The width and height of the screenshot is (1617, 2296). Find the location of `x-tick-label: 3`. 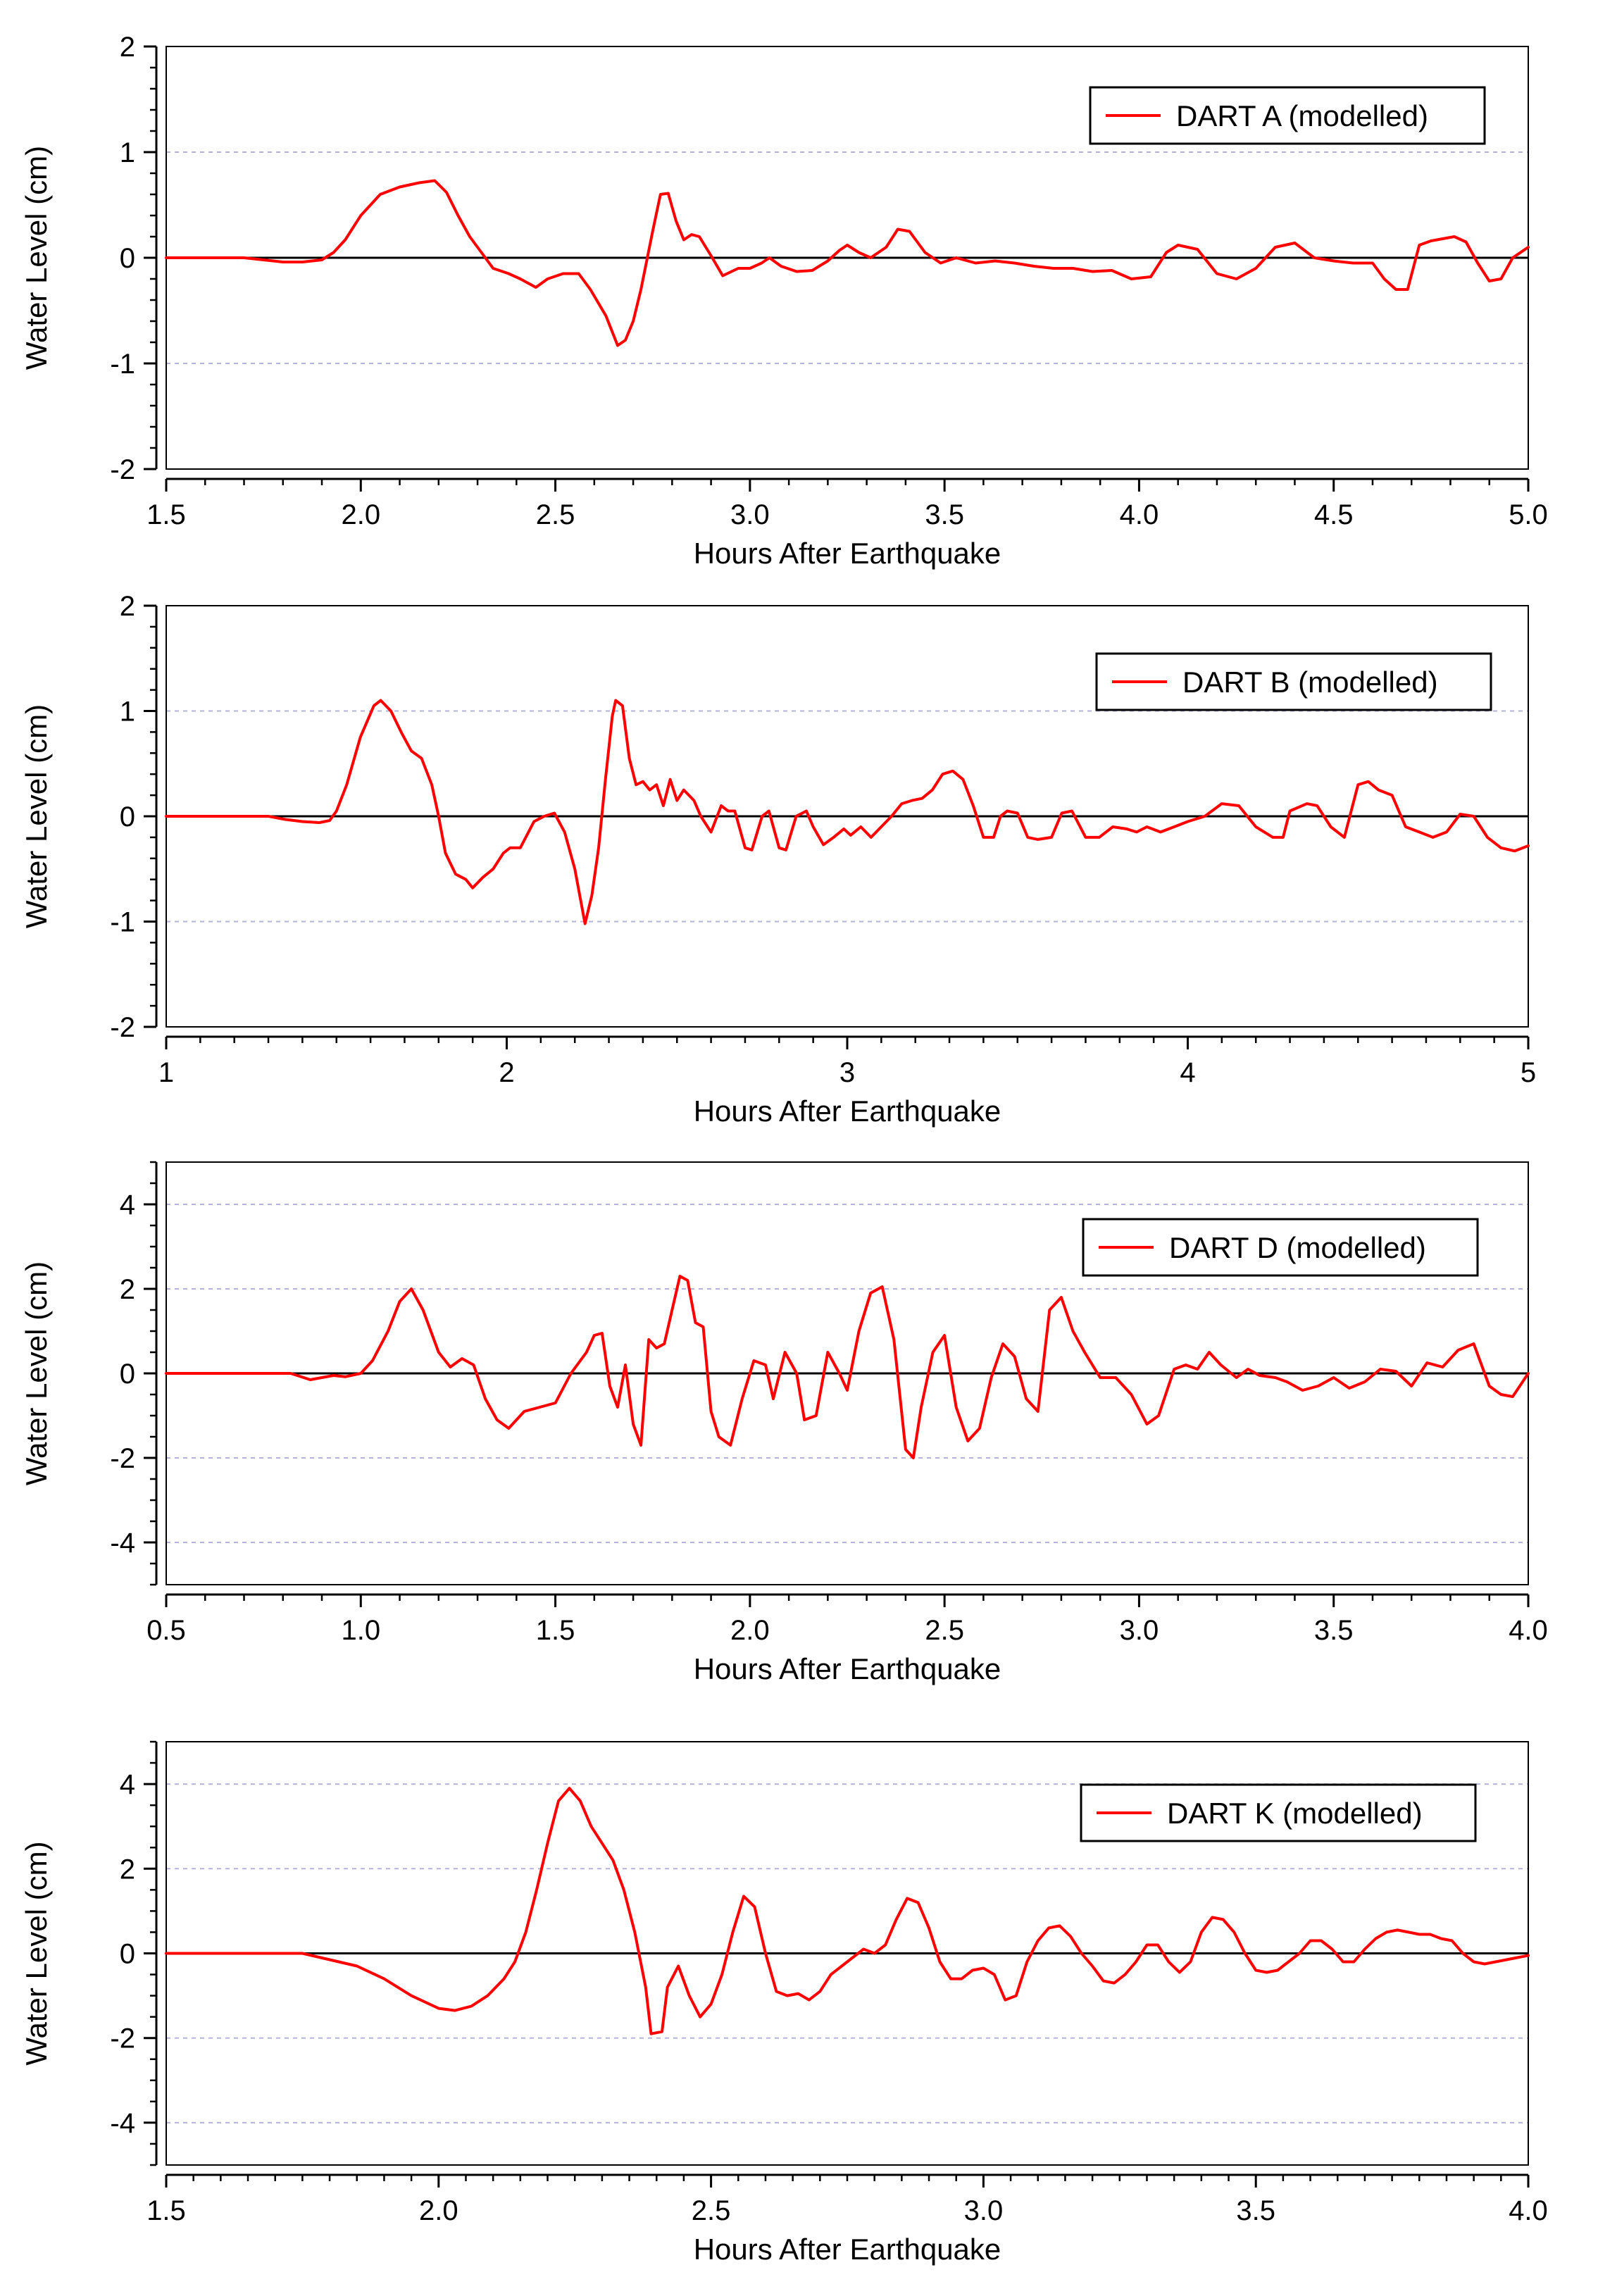

x-tick-label: 3 is located at coordinates (847, 1072).